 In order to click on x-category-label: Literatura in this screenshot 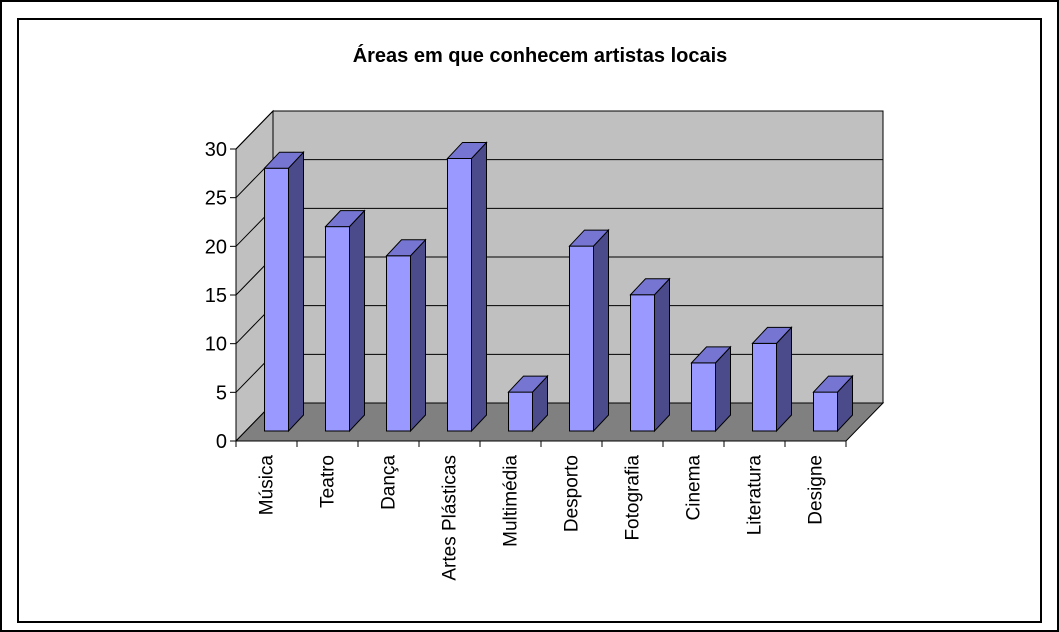, I will do `click(755, 495)`.